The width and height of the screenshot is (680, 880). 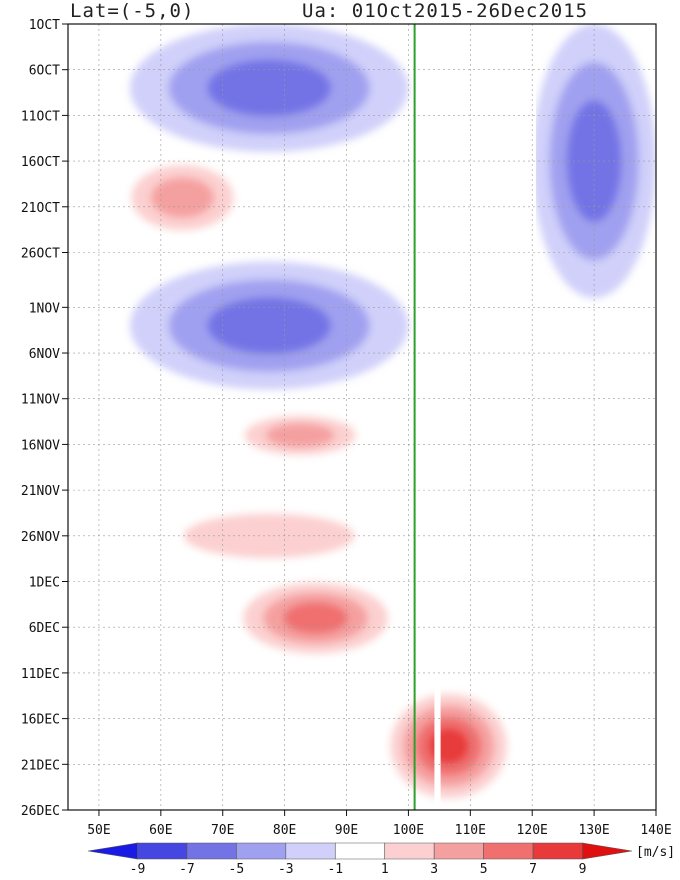 I want to click on colorbar-label-5: 1, so click(x=385, y=869).